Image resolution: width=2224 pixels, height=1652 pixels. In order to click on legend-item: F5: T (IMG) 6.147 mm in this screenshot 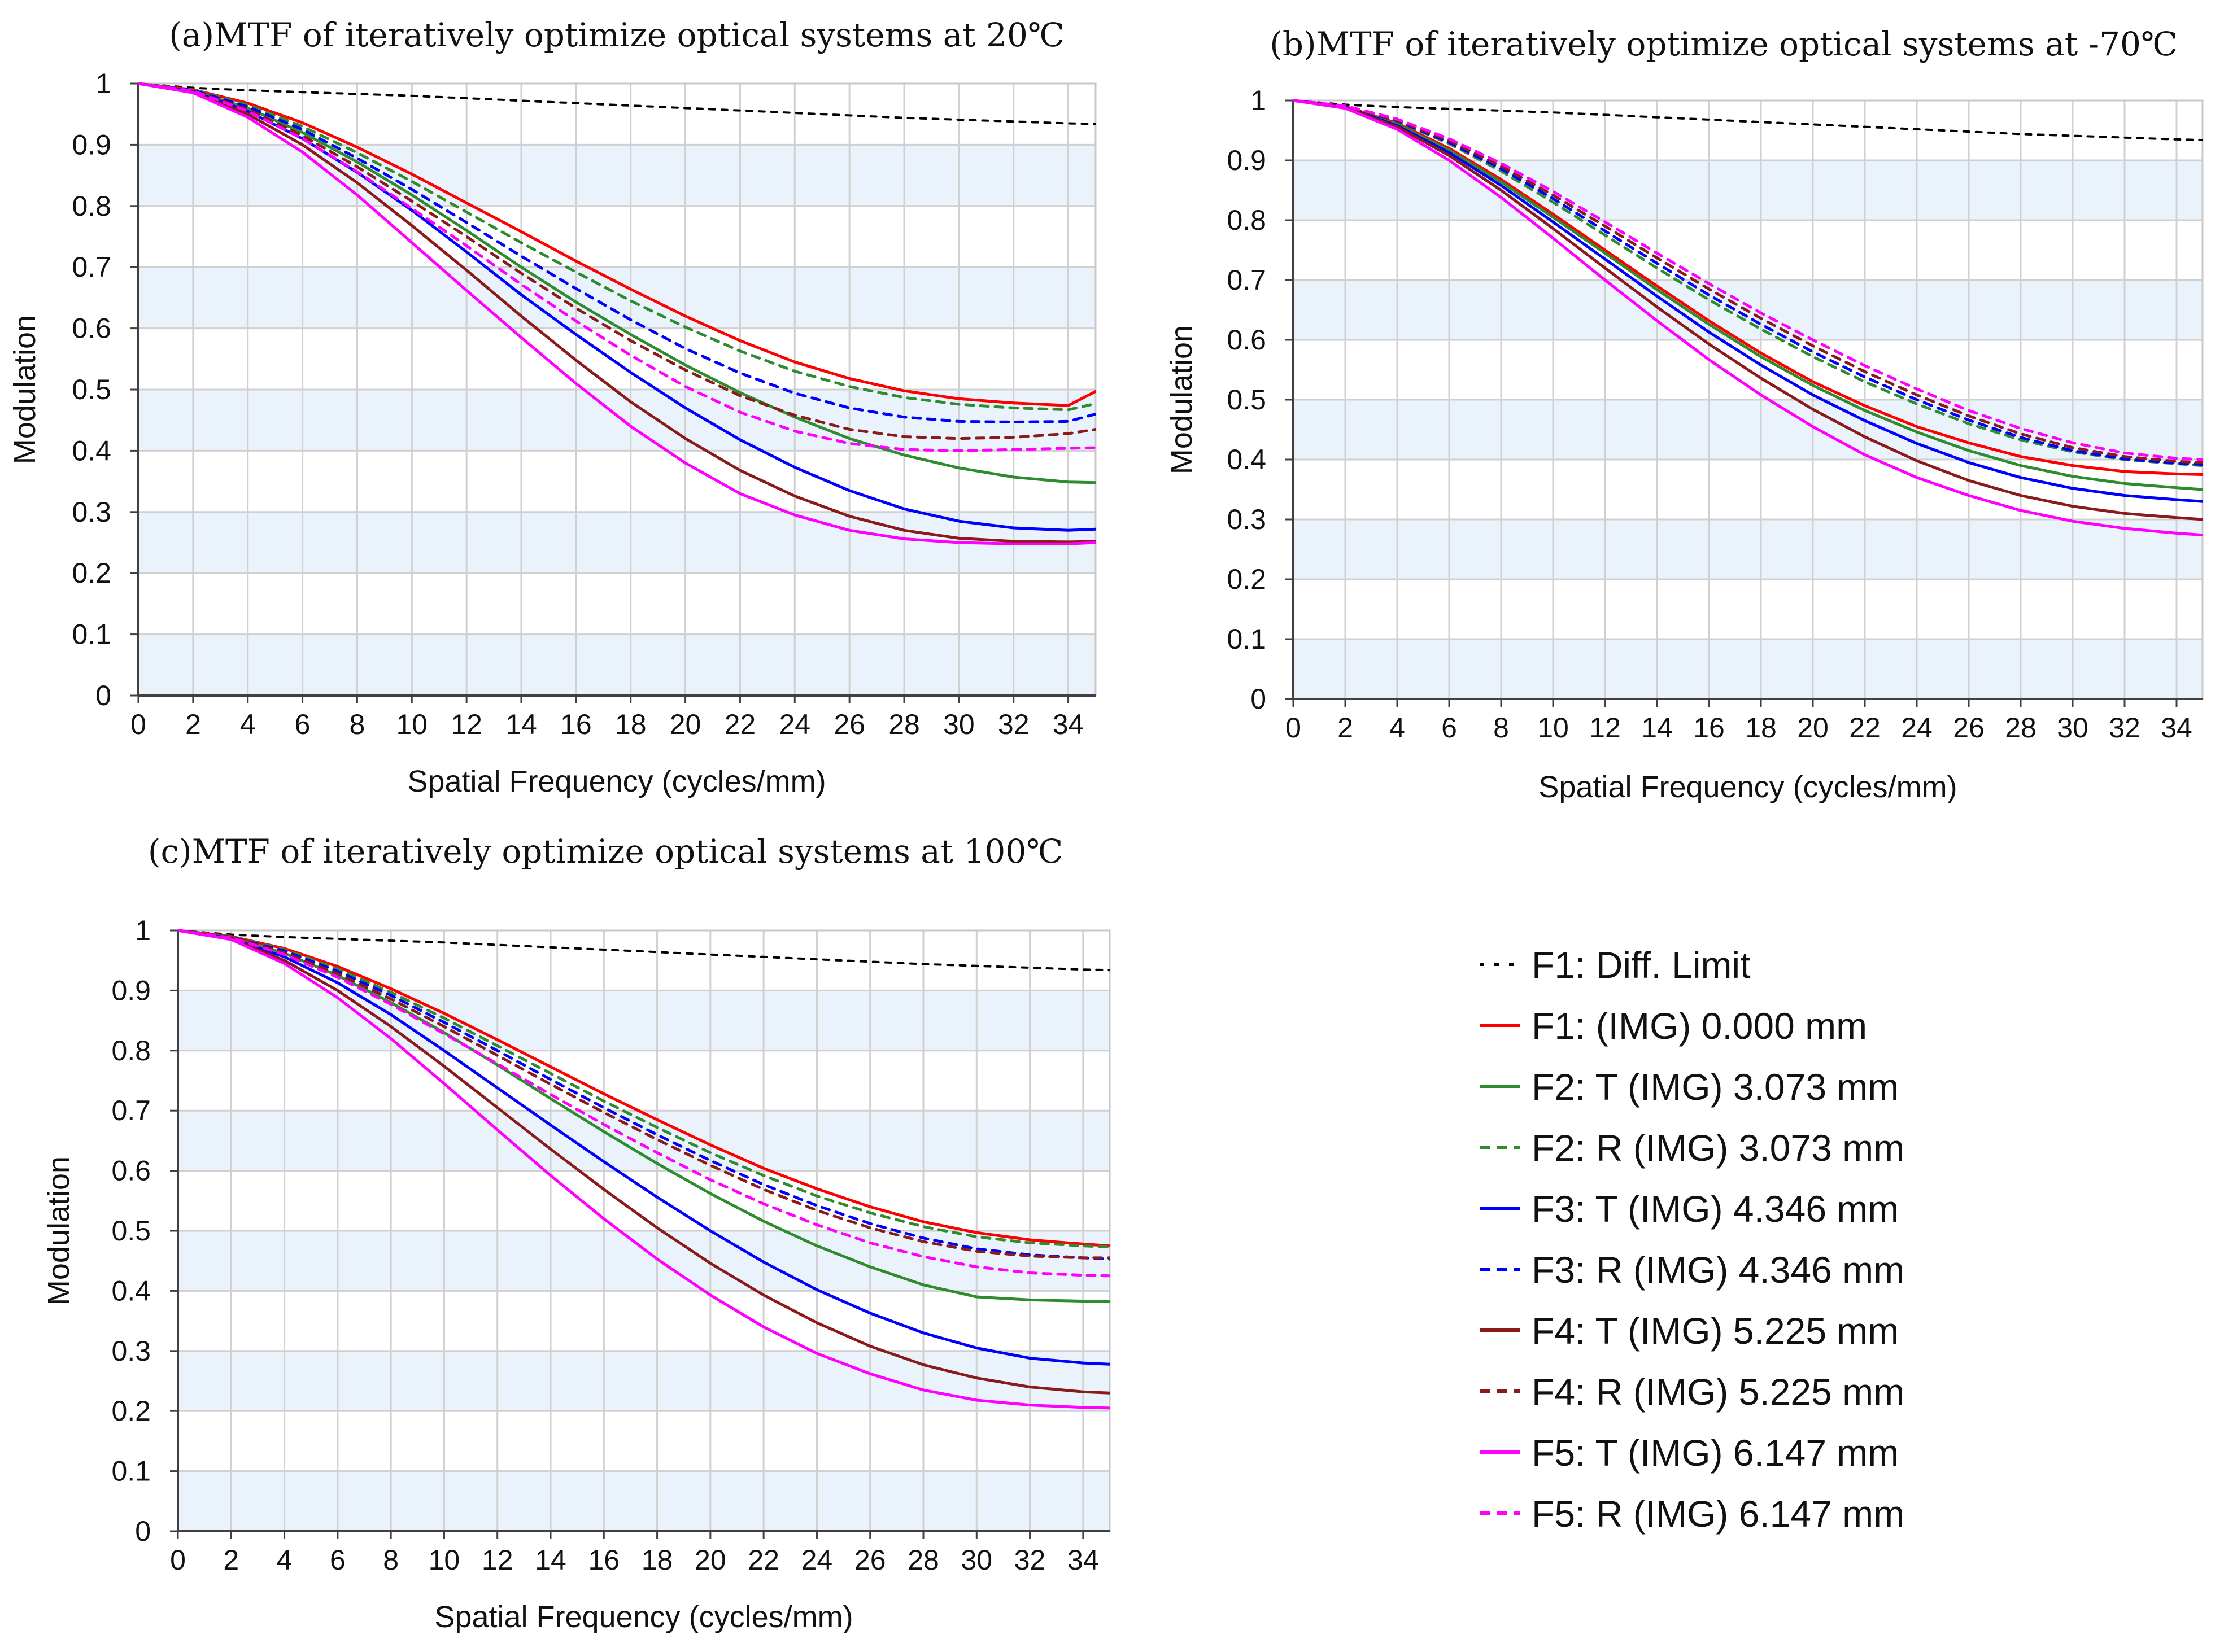, I will do `click(1689, 1453)`.